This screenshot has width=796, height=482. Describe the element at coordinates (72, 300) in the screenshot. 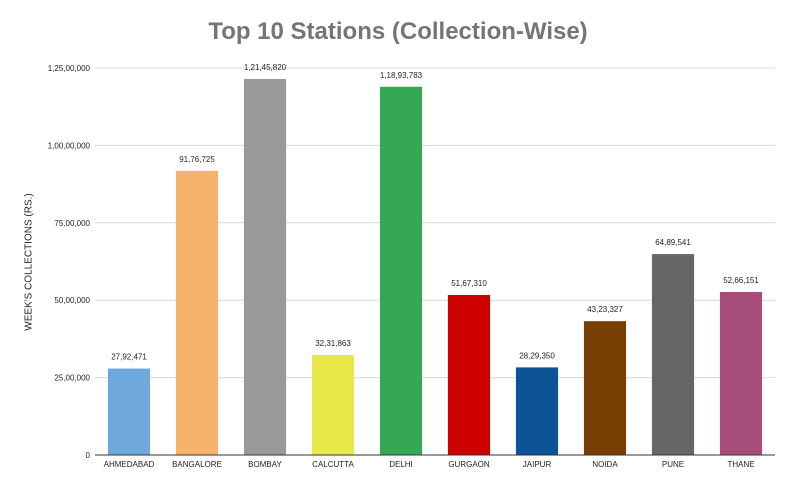

I see `y-tick-label: 50,00,000` at that location.